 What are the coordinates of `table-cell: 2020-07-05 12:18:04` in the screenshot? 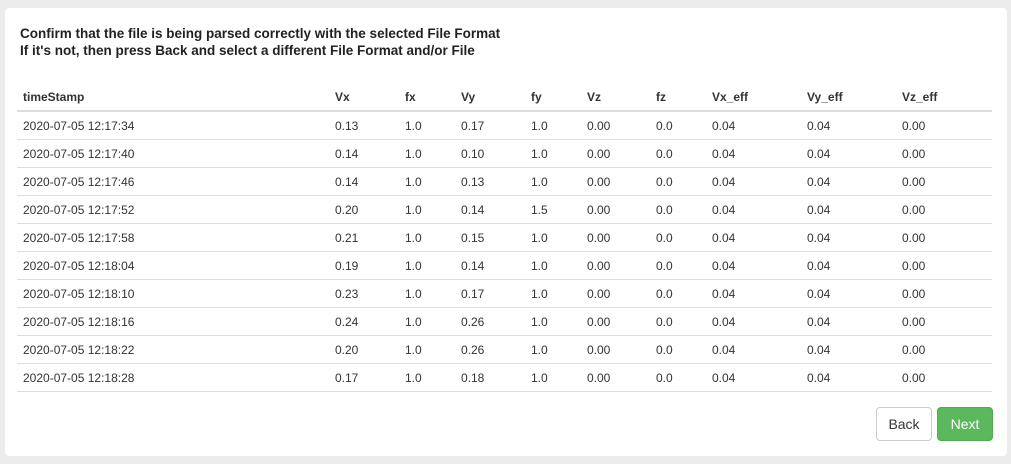 It's located at (173, 265).